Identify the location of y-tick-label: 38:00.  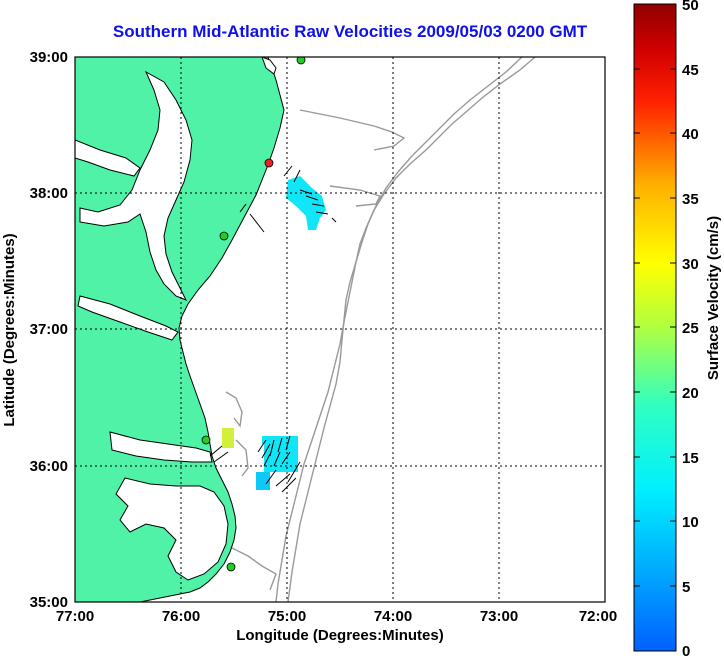
(49, 193).